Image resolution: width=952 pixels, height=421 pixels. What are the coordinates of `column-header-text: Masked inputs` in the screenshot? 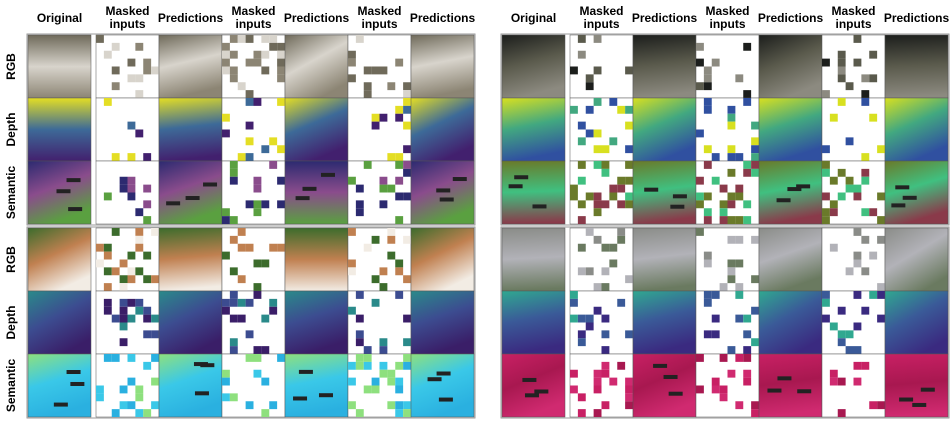 It's located at (379, 17).